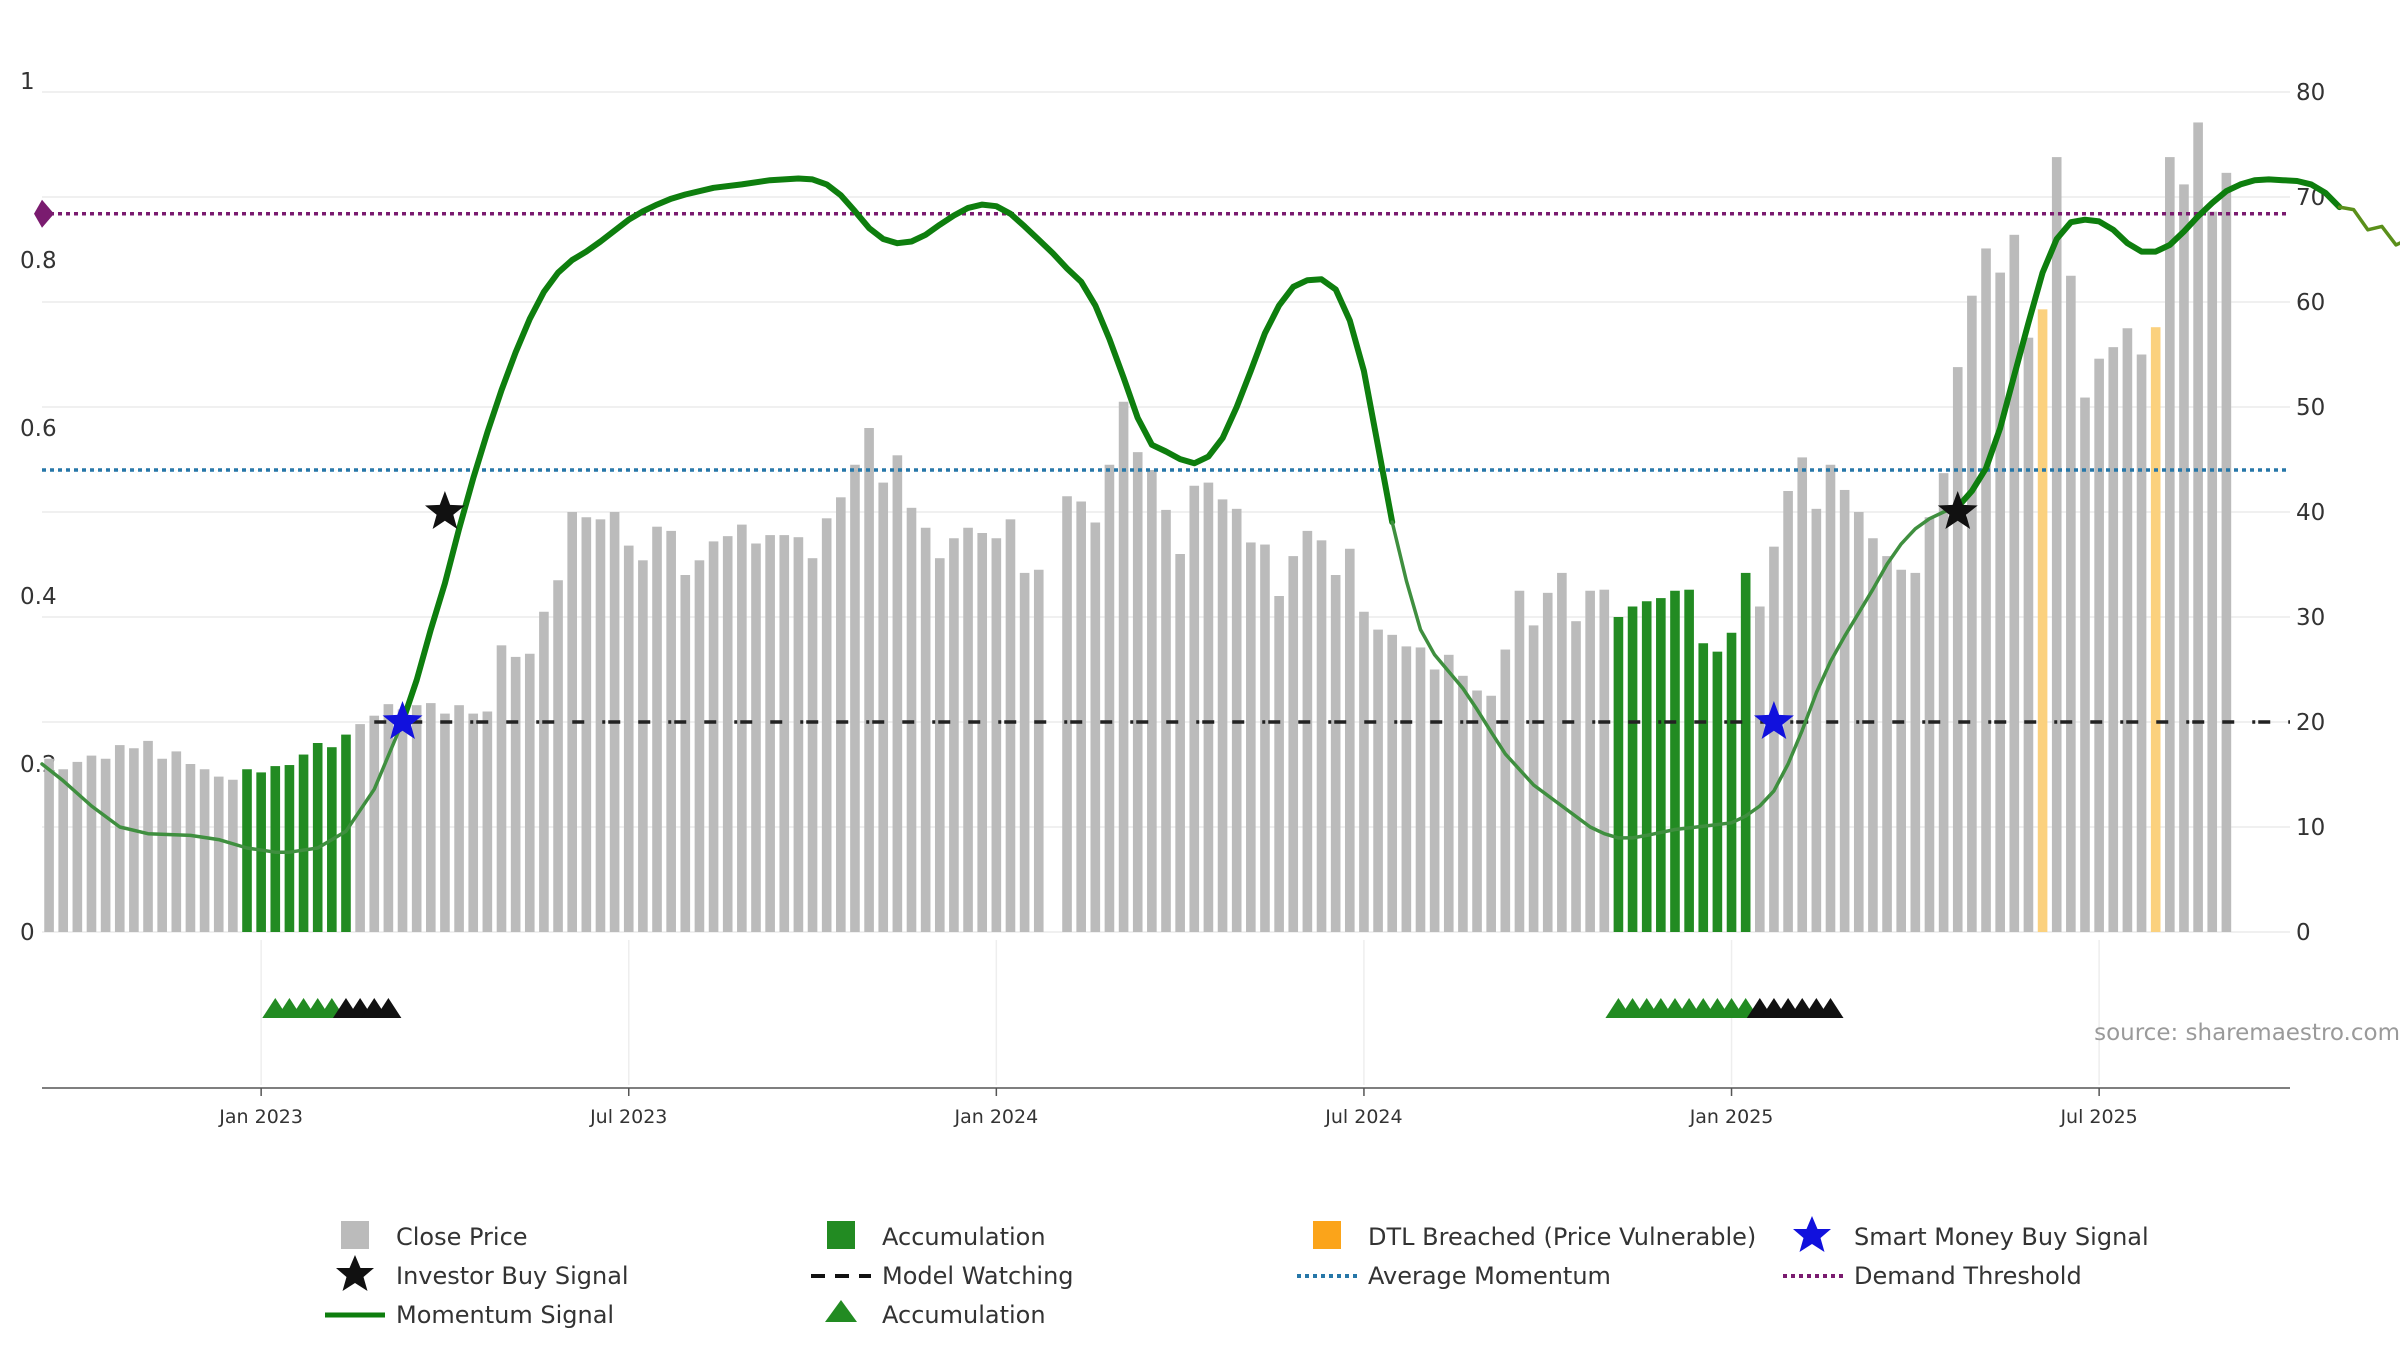 This screenshot has height=1350, width=2400. What do you see at coordinates (1327, 1235) in the screenshot?
I see `dtl-breached-swatch` at bounding box center [1327, 1235].